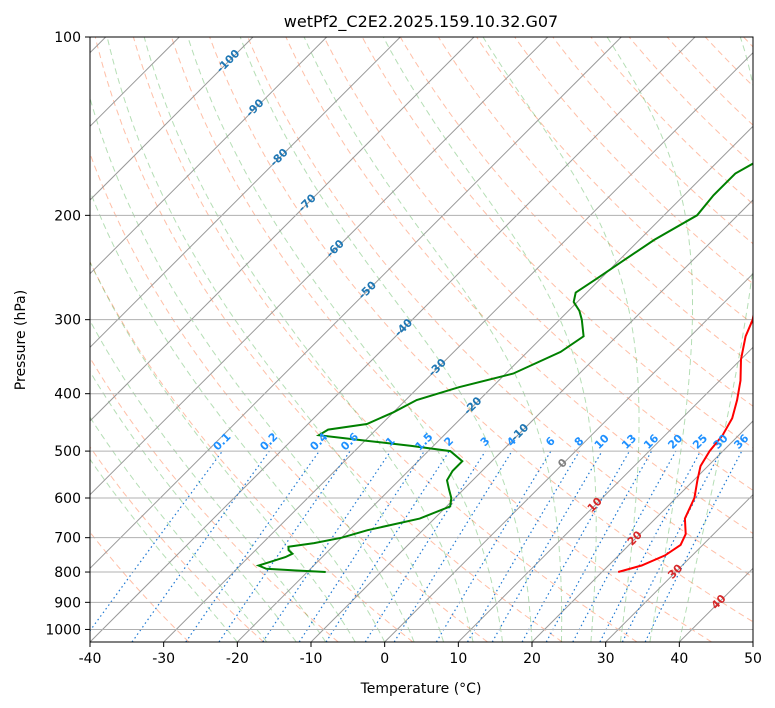 The image size is (775, 708). Describe the element at coordinates (606, 659) in the screenshot. I see `x-tick-label: 30` at that location.